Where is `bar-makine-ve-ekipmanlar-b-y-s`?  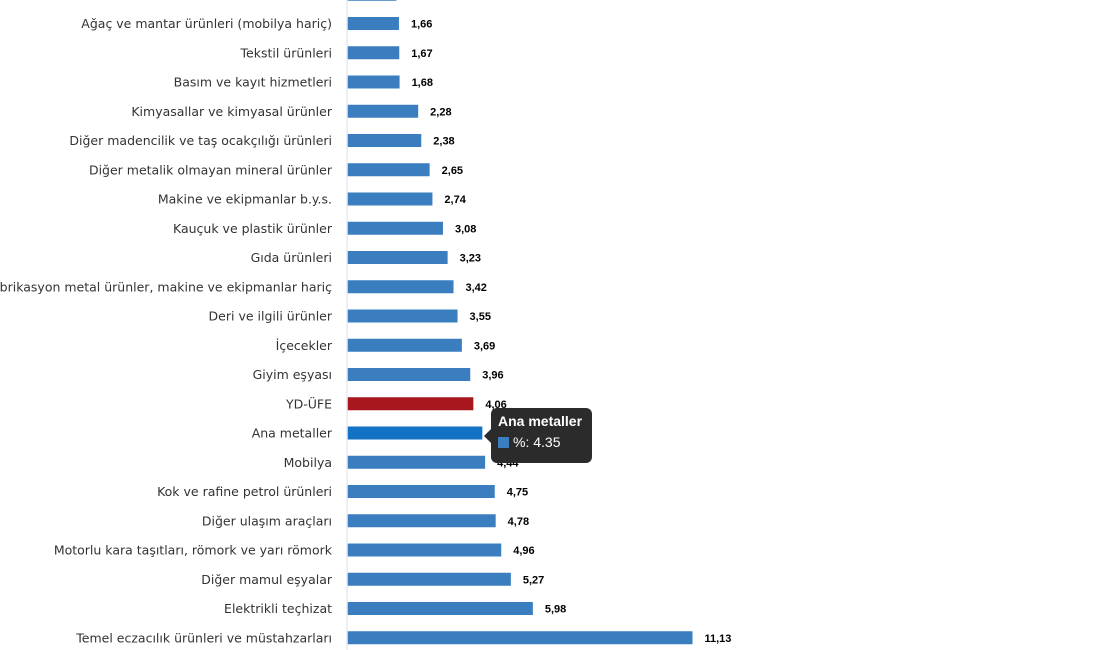 bar-makine-ve-ekipmanlar-b-y-s is located at coordinates (390, 199).